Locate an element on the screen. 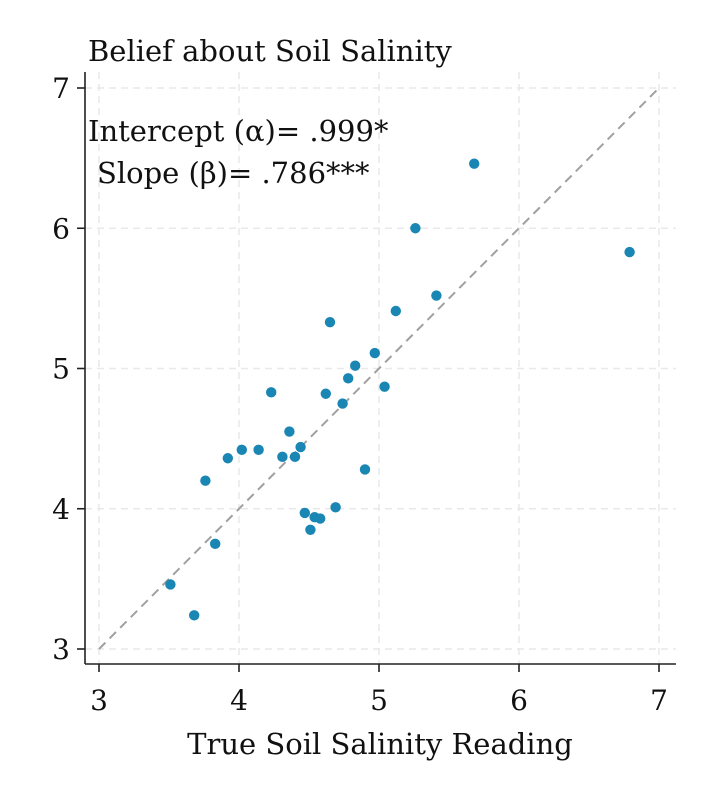 This screenshot has height=802, width=701. y-tick-label-4: 7 is located at coordinates (61, 88).